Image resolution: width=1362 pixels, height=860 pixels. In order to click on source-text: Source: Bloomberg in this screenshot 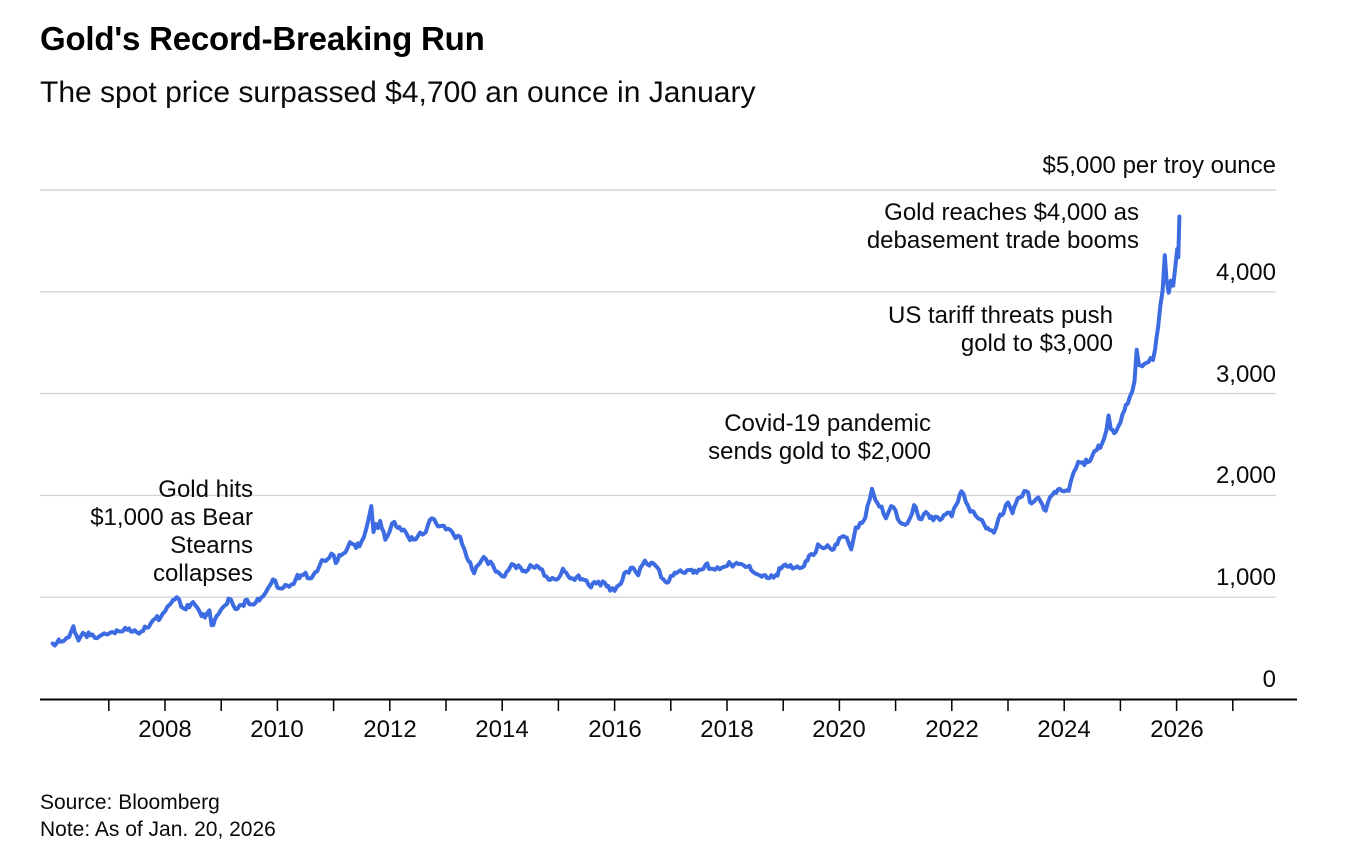, I will do `click(130, 802)`.